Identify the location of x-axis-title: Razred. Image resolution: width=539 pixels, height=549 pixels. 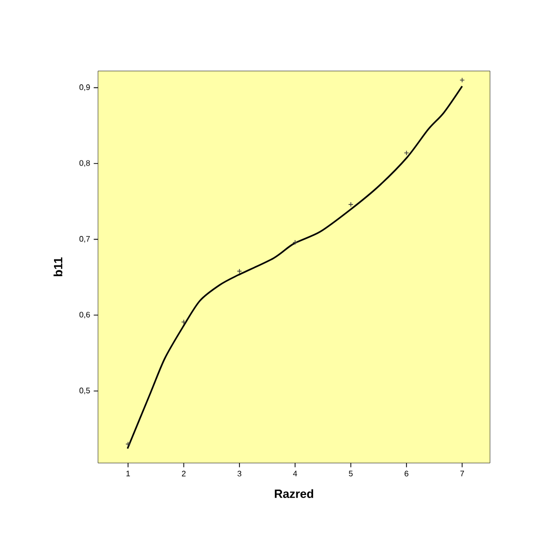
(294, 493).